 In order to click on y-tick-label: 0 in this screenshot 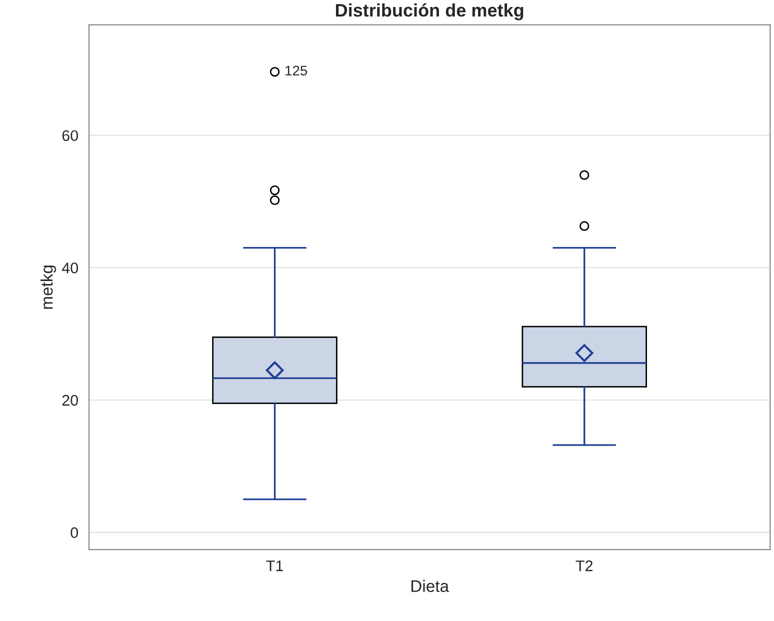, I will do `click(74, 532)`.